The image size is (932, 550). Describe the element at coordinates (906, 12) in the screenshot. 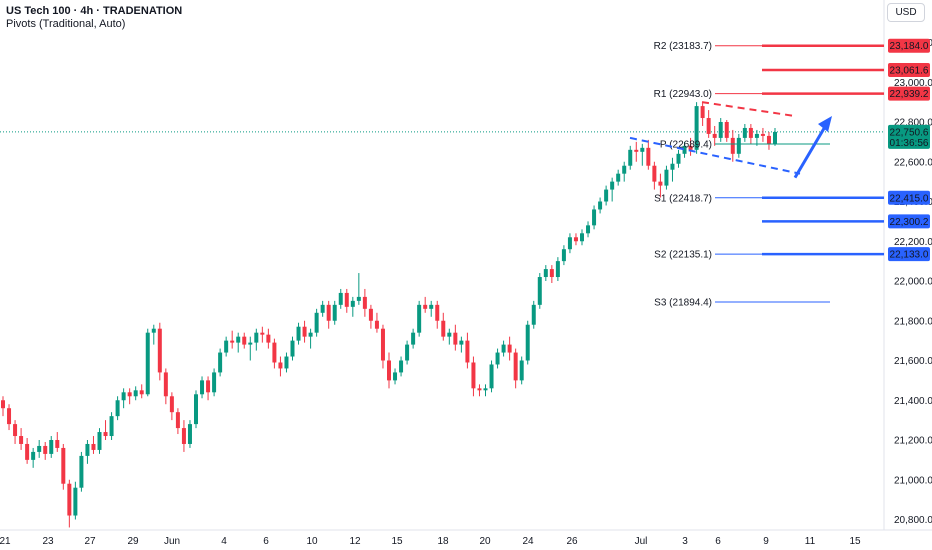

I see `currency-button: USD` at that location.